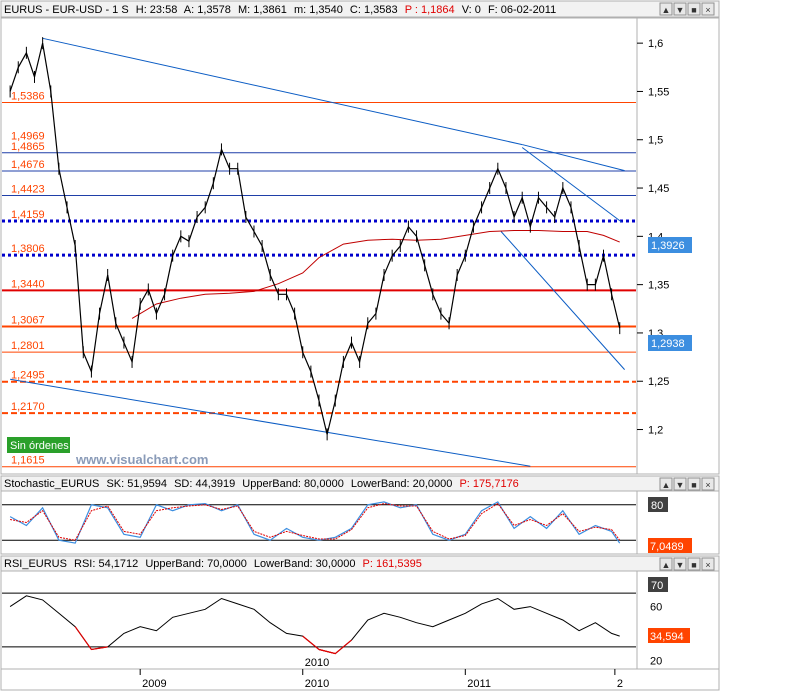 Image resolution: width=800 pixels, height=694 pixels. I want to click on level-label: 1,2801, so click(28, 346).